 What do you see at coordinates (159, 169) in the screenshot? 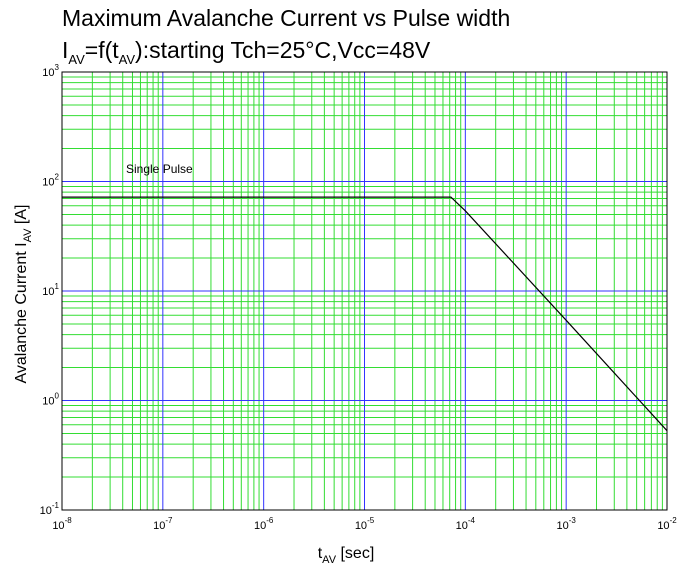
I see `single-pulse-annotation: Single Pulse` at bounding box center [159, 169].